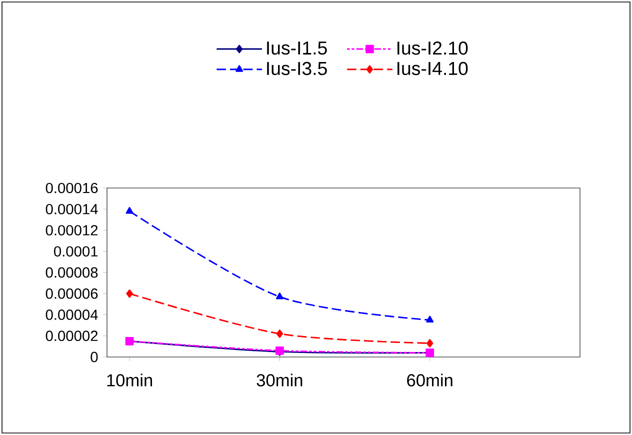 Image resolution: width=632 pixels, height=435 pixels. I want to click on y-tick-label: 0.0001, so click(76, 251).